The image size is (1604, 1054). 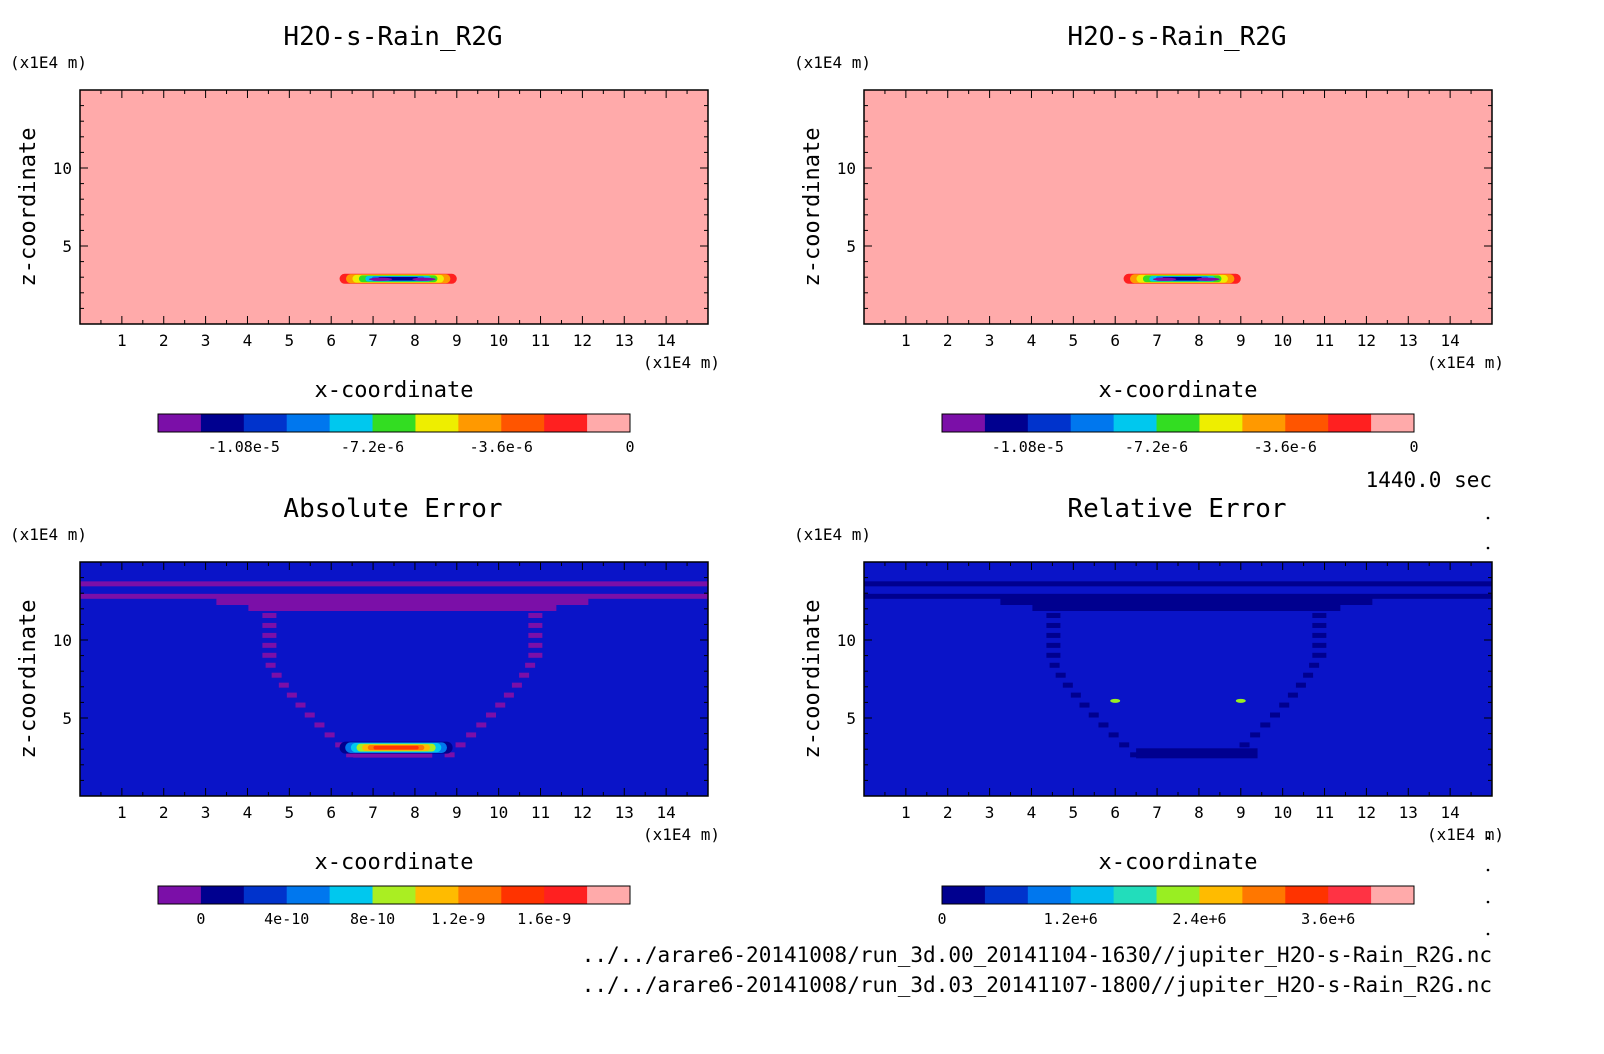 What do you see at coordinates (498, 340) in the screenshot?
I see `x-tick-label: 10` at bounding box center [498, 340].